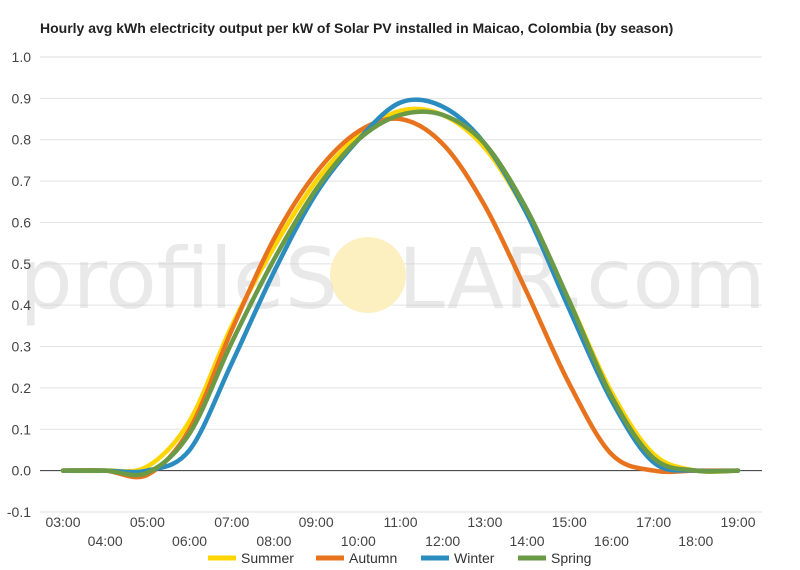 The height and width of the screenshot is (570, 800). I want to click on y-tick-label: 0.6, so click(22, 222).